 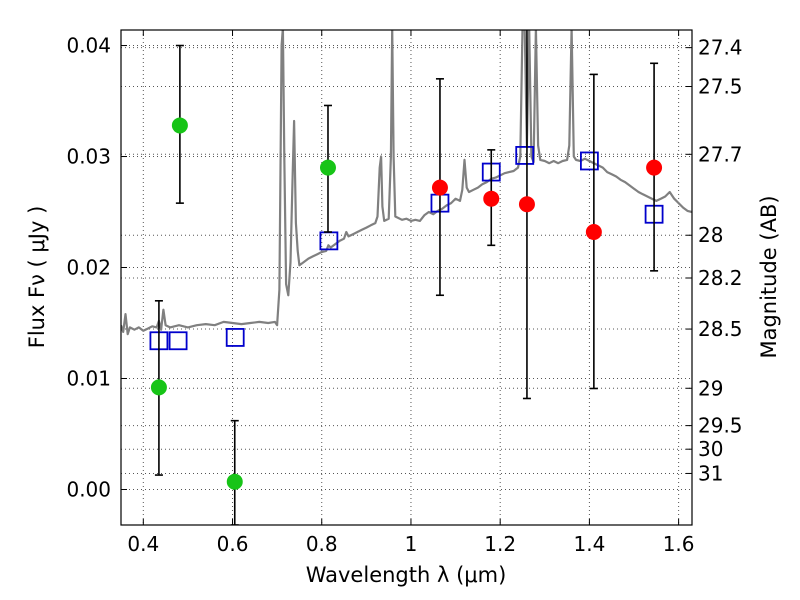 I want to click on y-tick-label: 0.00, so click(x=88, y=489).